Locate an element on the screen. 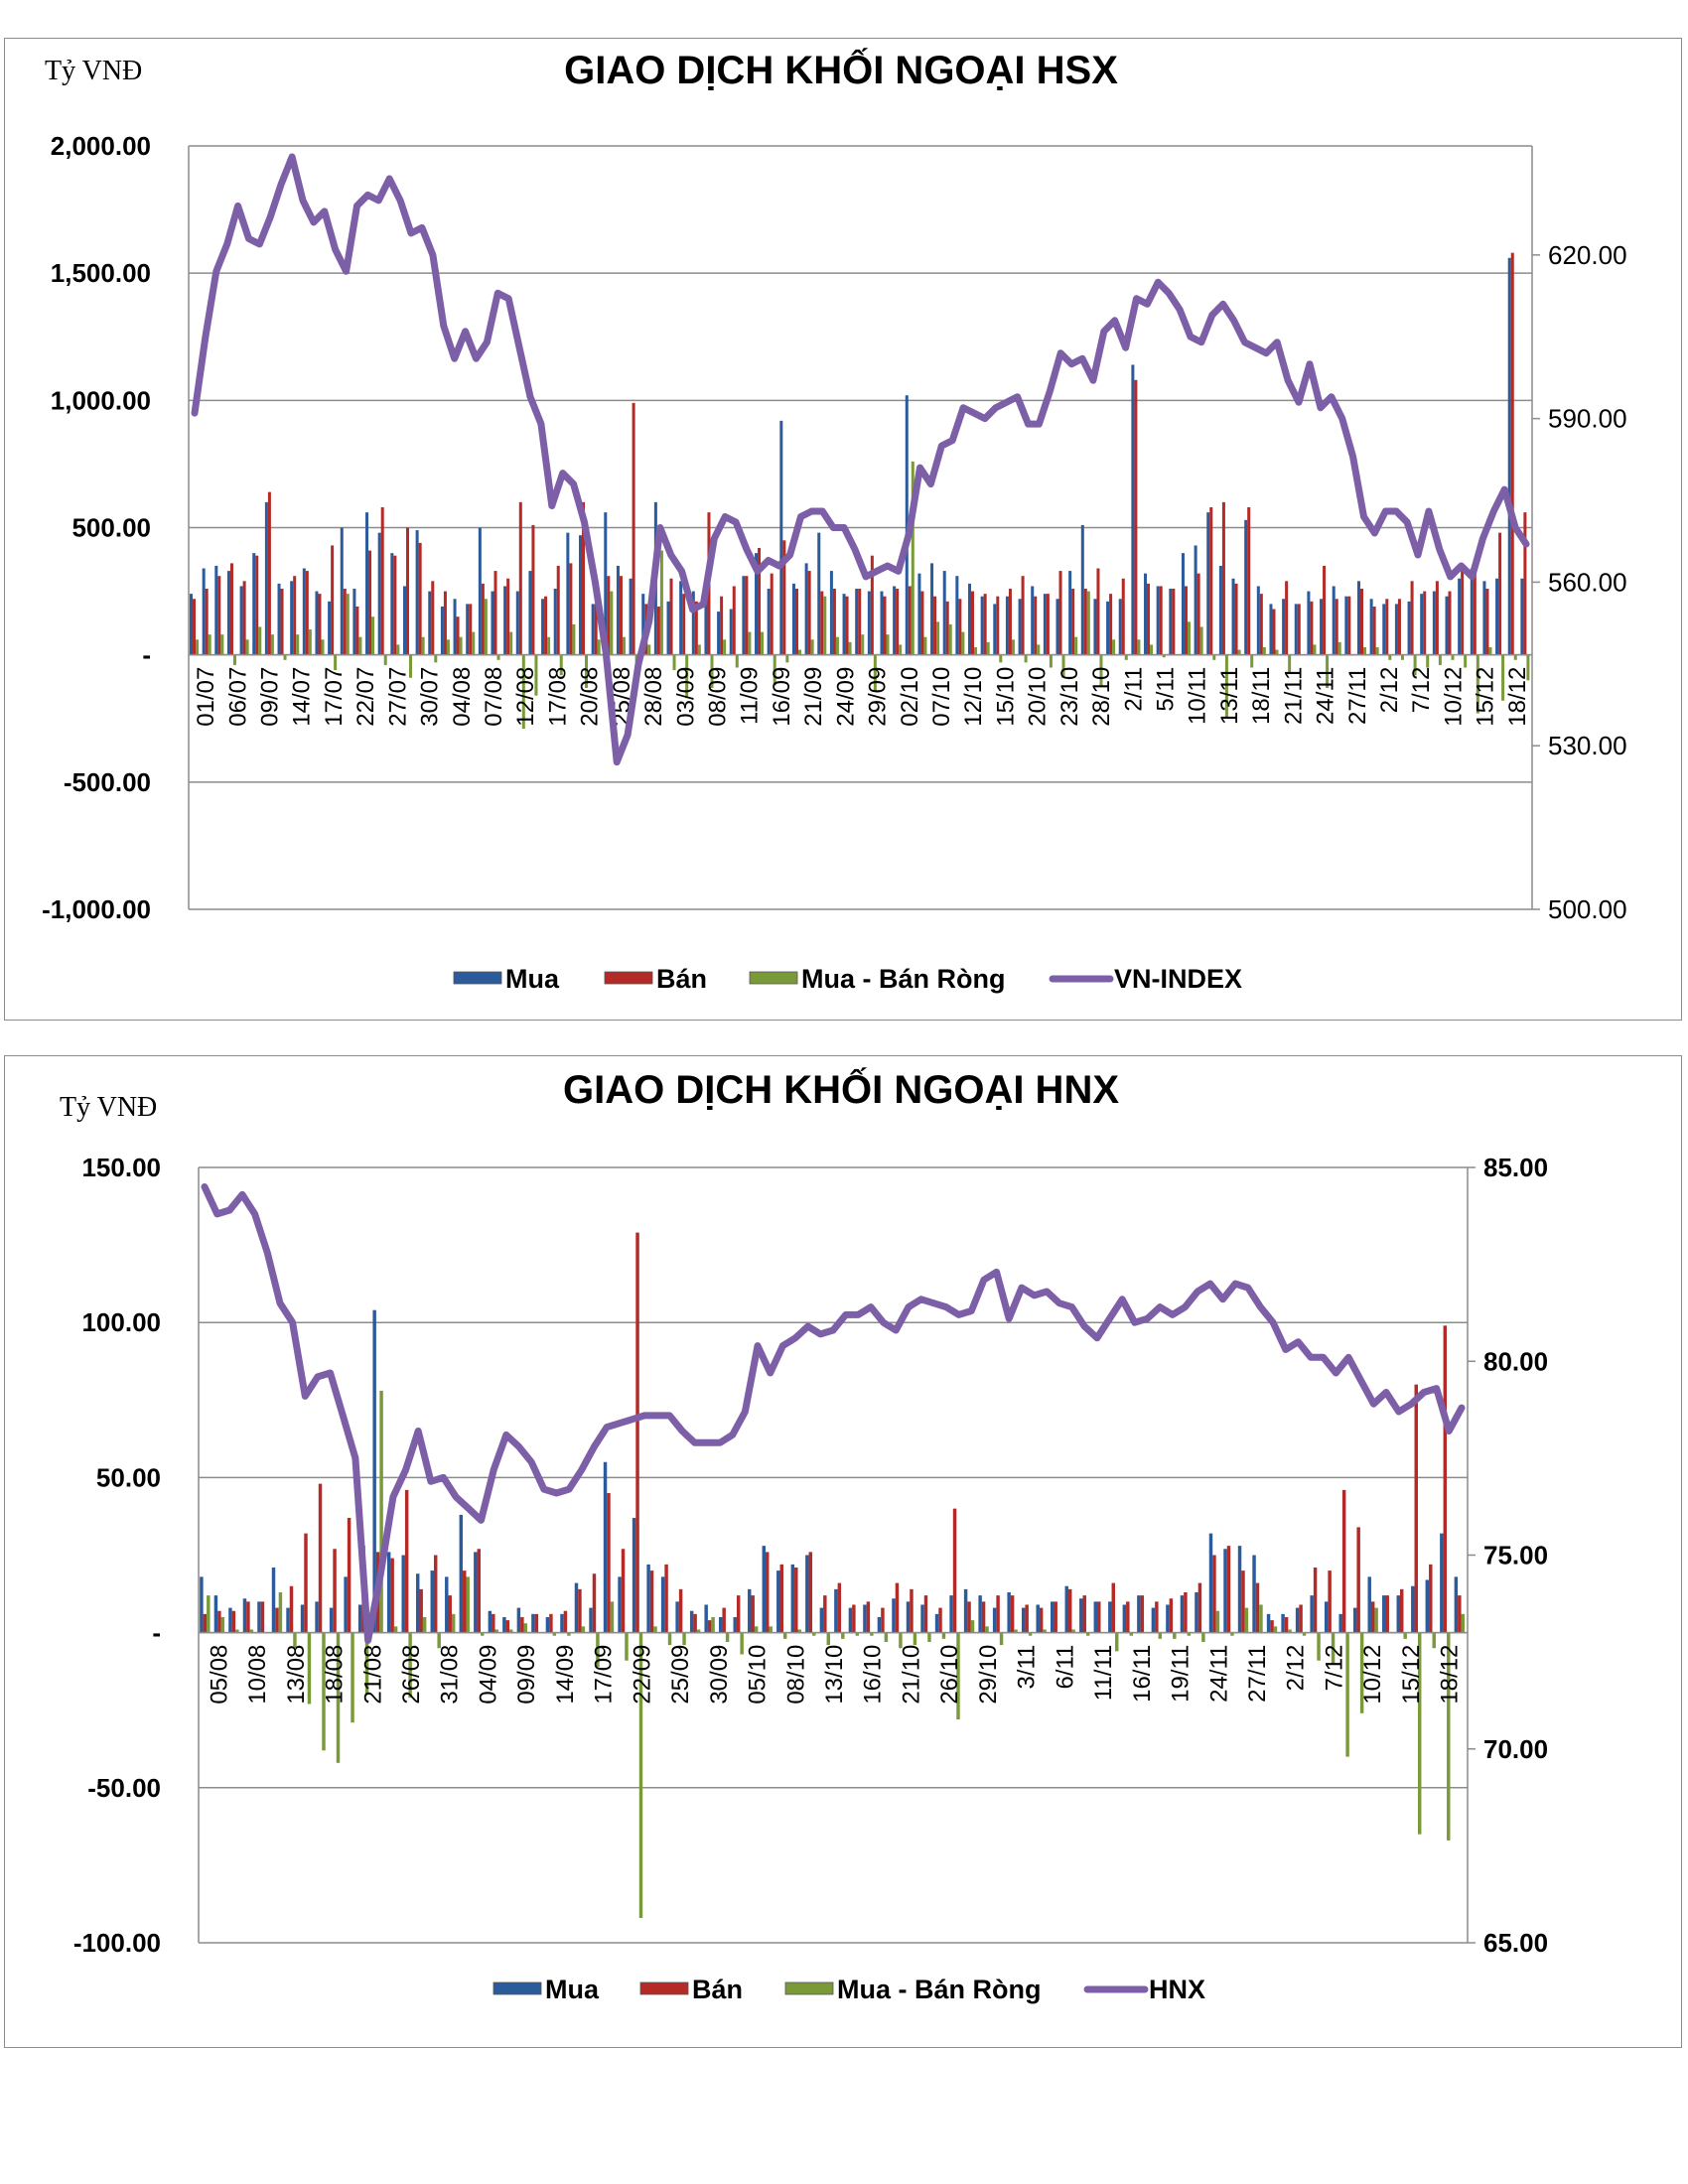  legend-swatch-ban is located at coordinates (664, 1988).